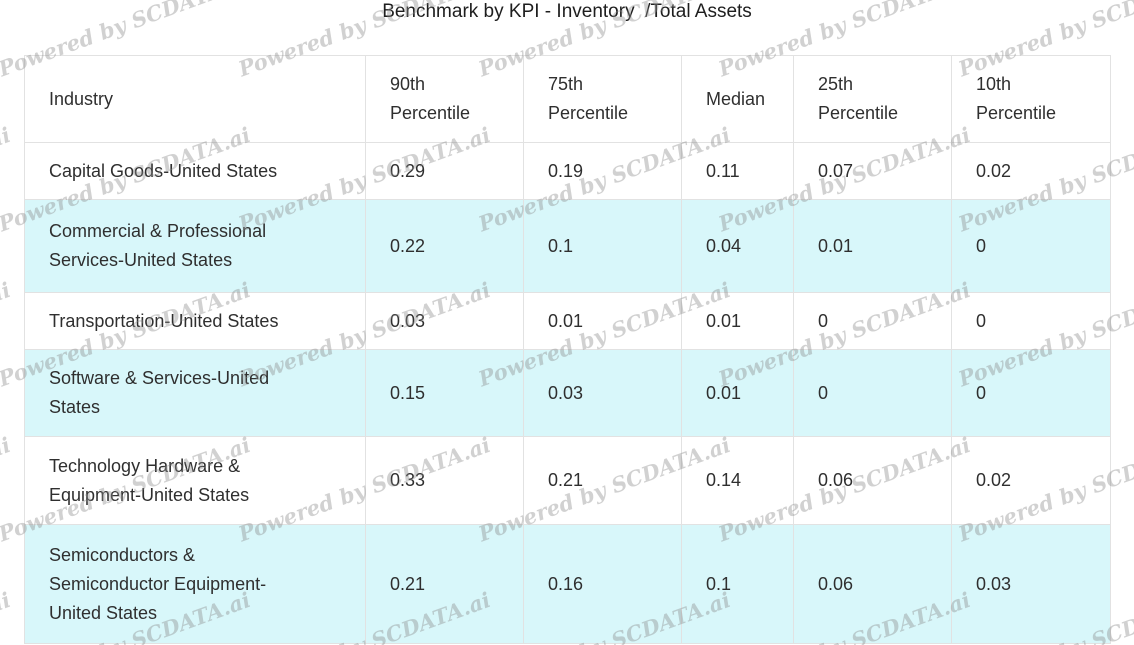 This screenshot has width=1134, height=645. I want to click on column-header: 25th Percentile, so click(872, 99).